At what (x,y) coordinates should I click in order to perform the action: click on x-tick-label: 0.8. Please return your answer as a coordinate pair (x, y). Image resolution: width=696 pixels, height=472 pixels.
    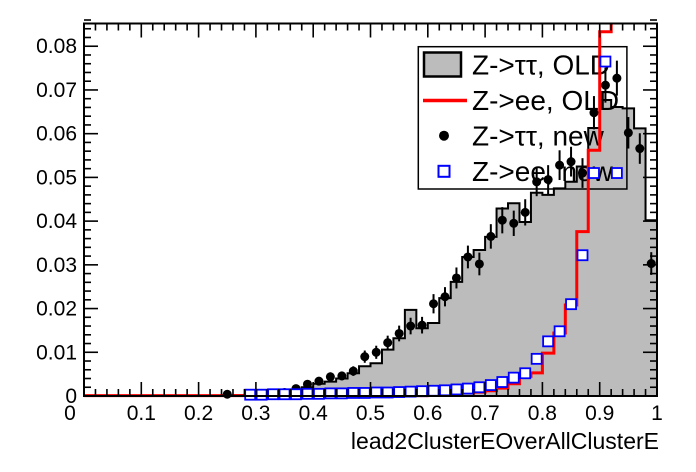
    Looking at the image, I should click on (542, 413).